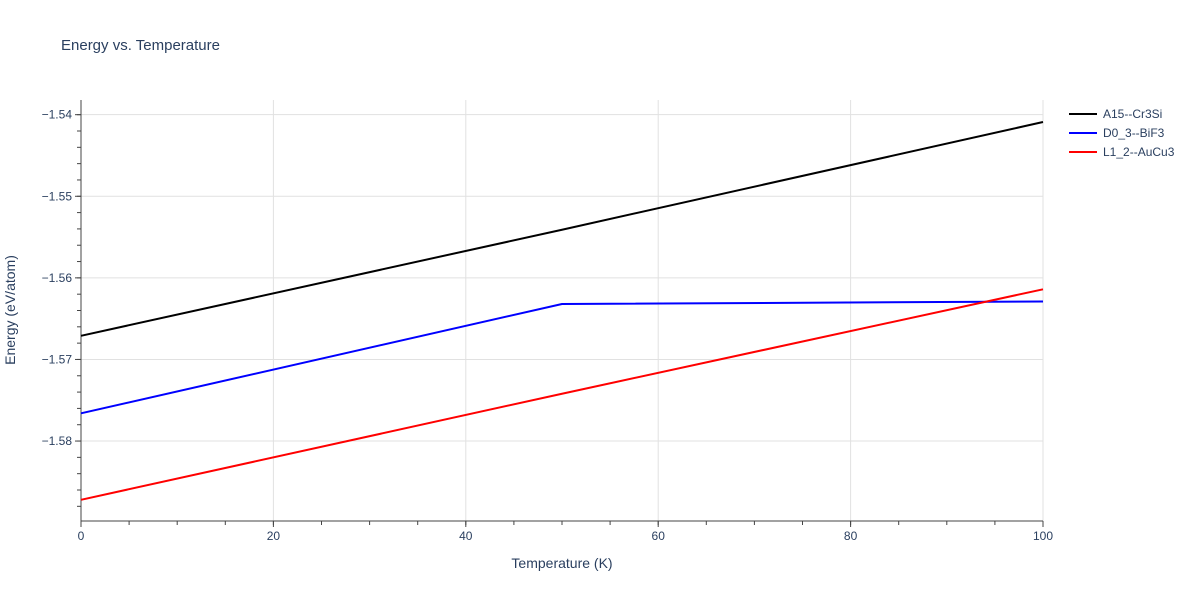  I want to click on legend: A15--Cr3Si D0_3--BiF3 L1_2--AuCu3, so click(1122, 133).